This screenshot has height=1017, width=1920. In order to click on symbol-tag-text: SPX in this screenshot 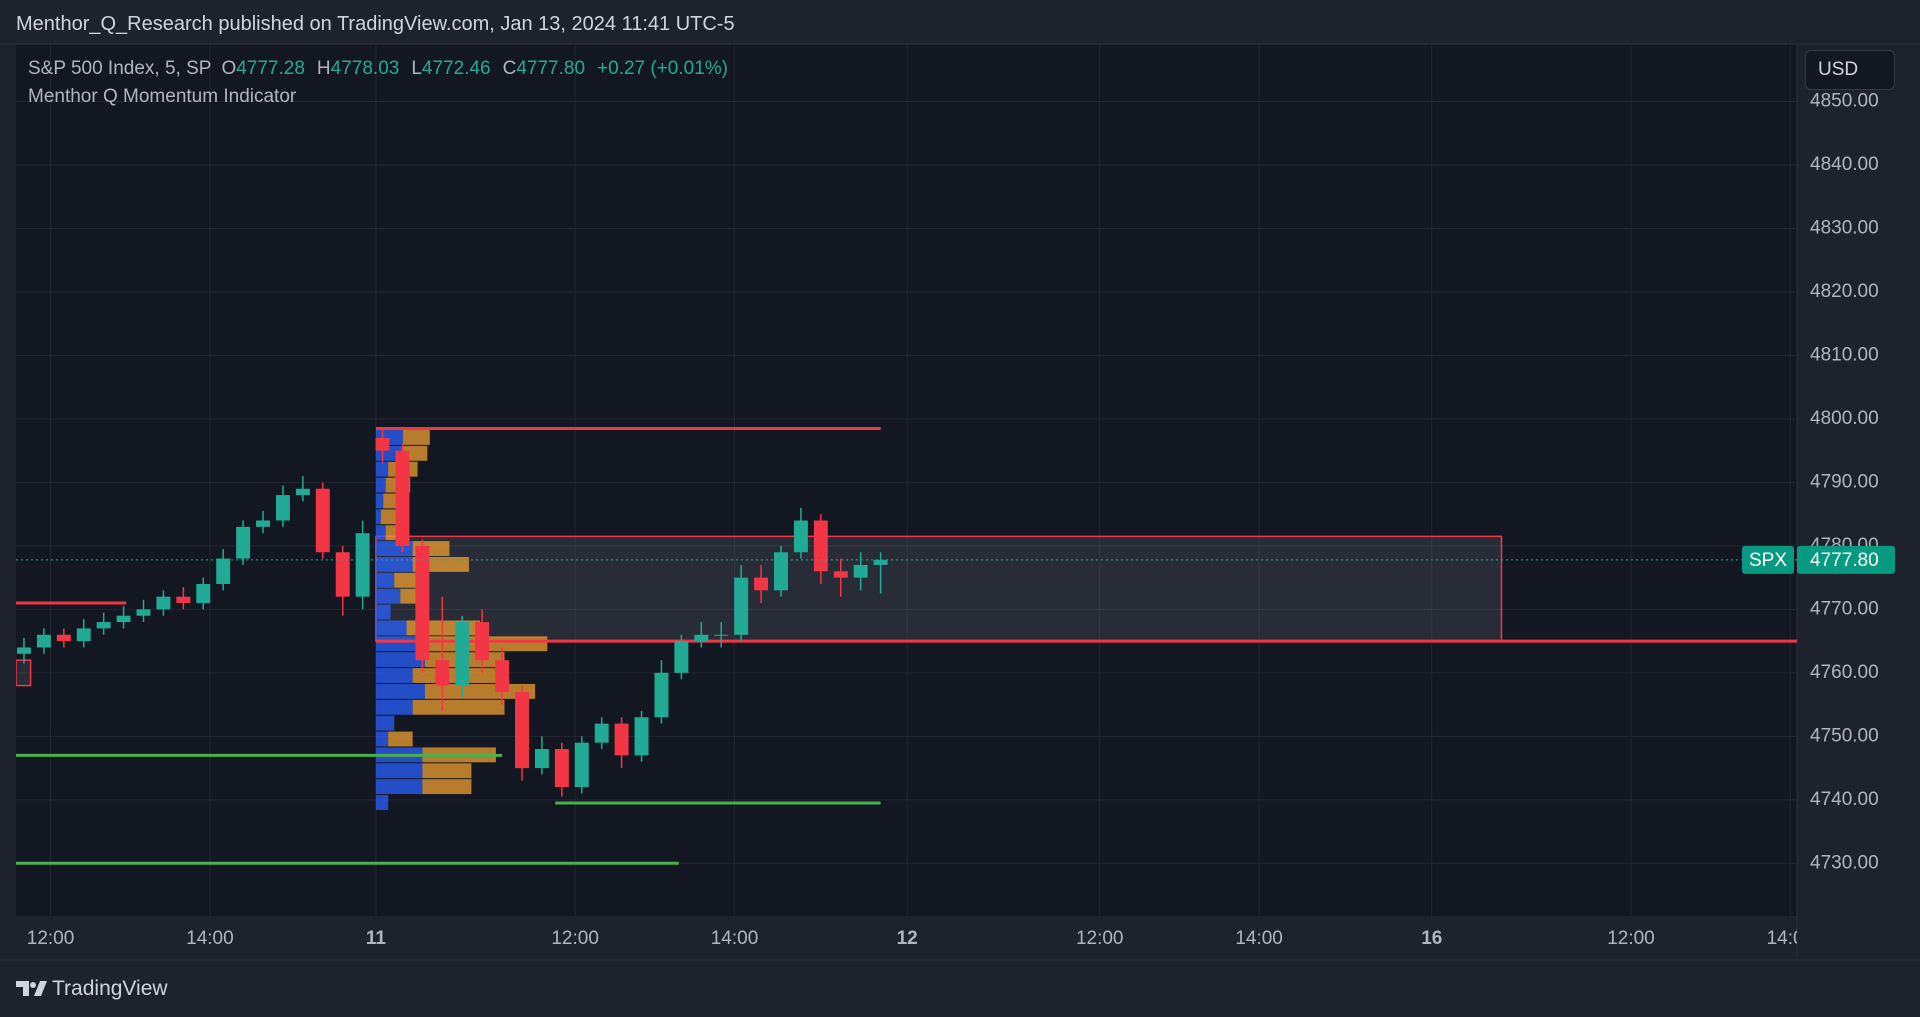, I will do `click(1768, 560)`.